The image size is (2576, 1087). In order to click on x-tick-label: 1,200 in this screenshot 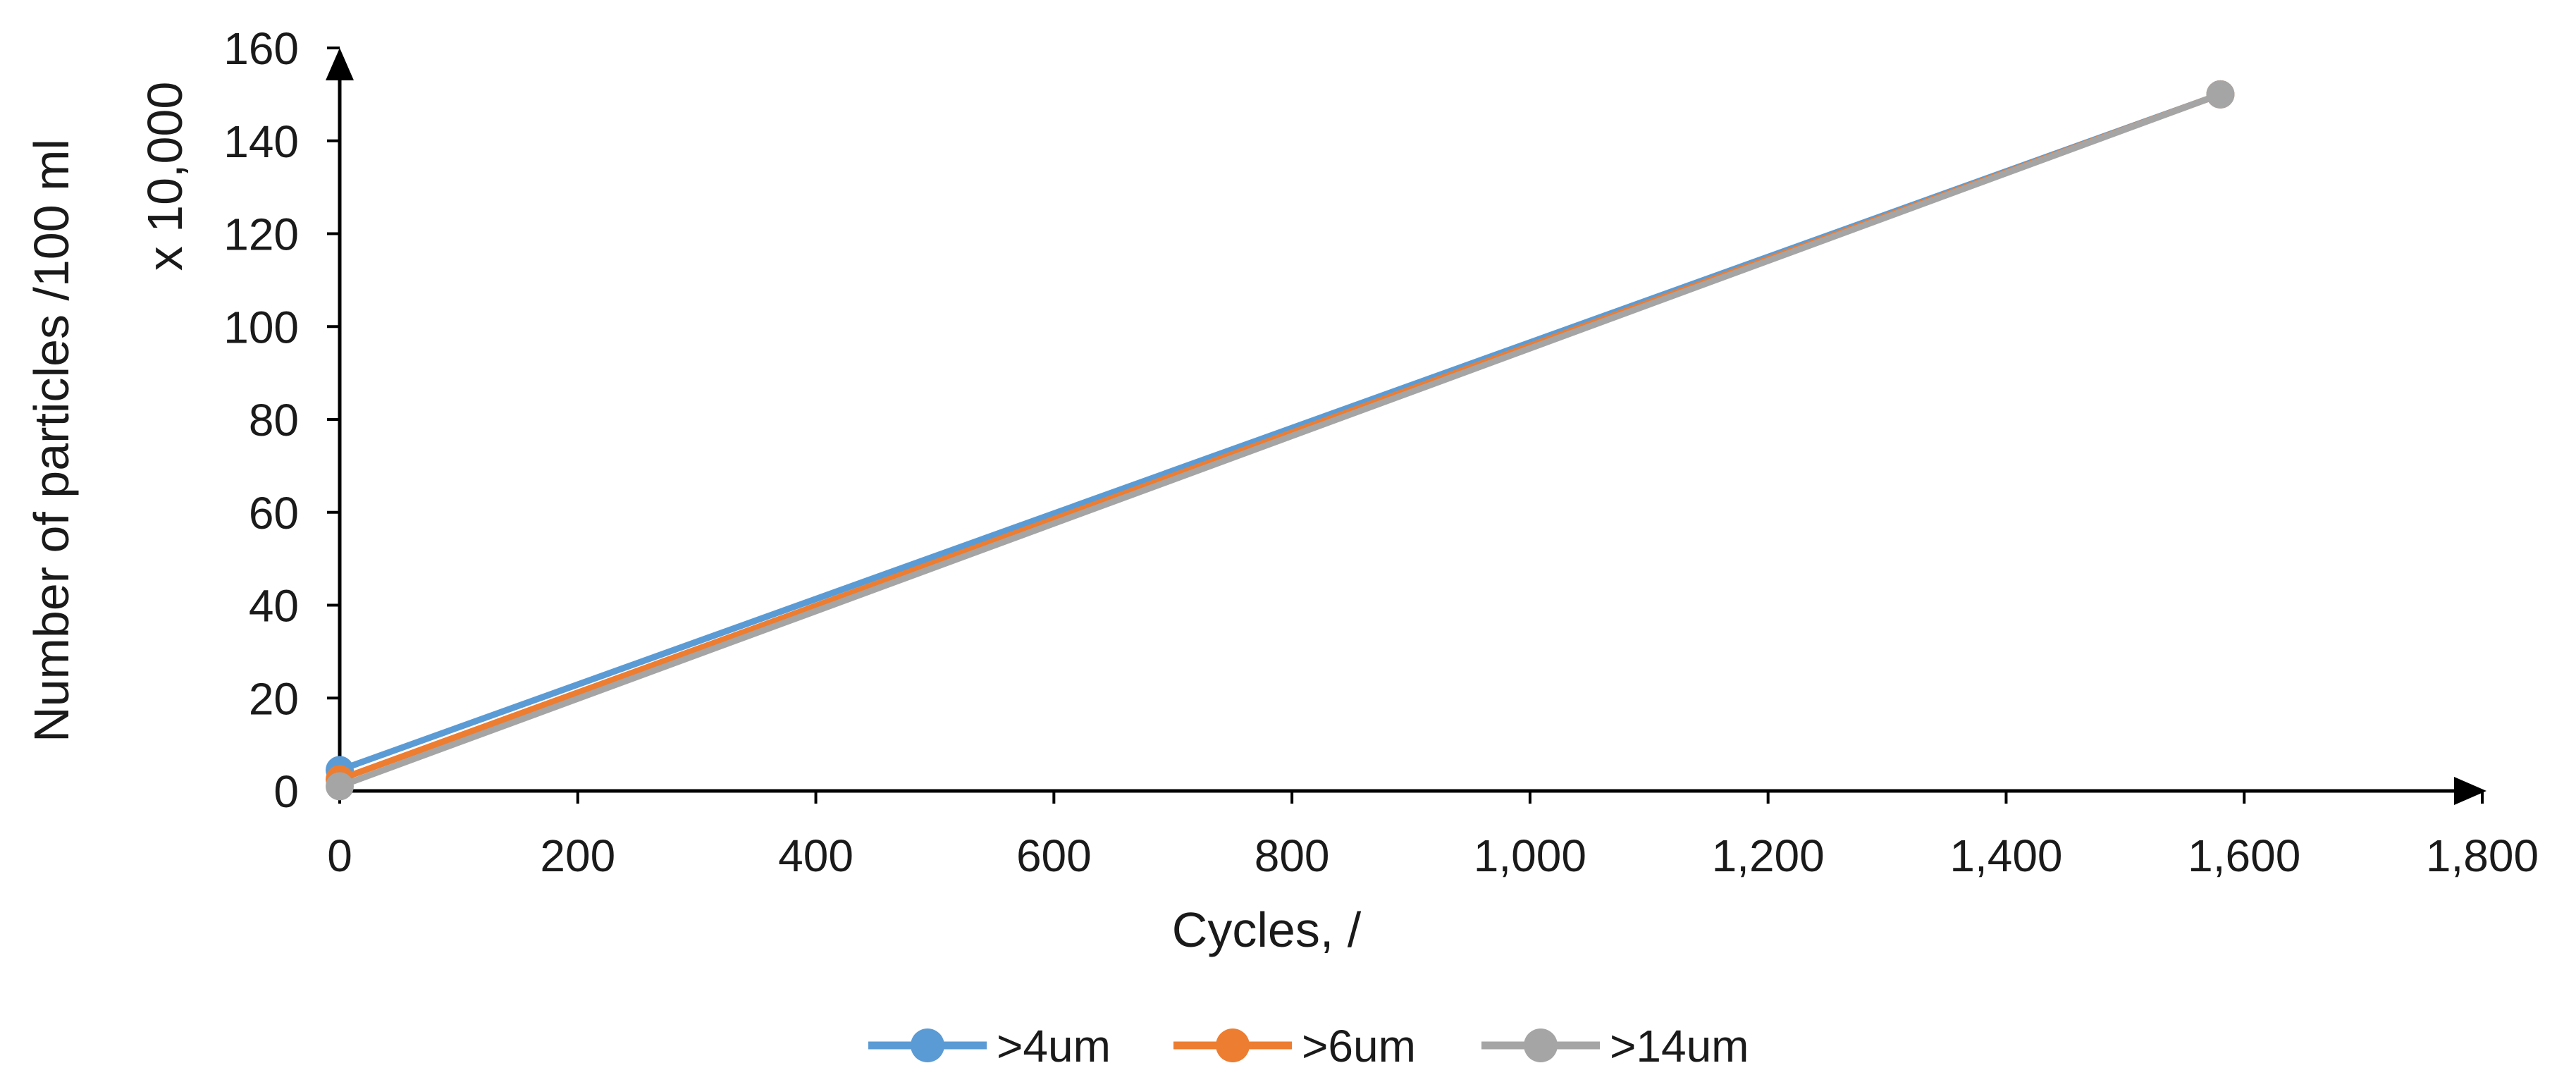, I will do `click(1768, 855)`.